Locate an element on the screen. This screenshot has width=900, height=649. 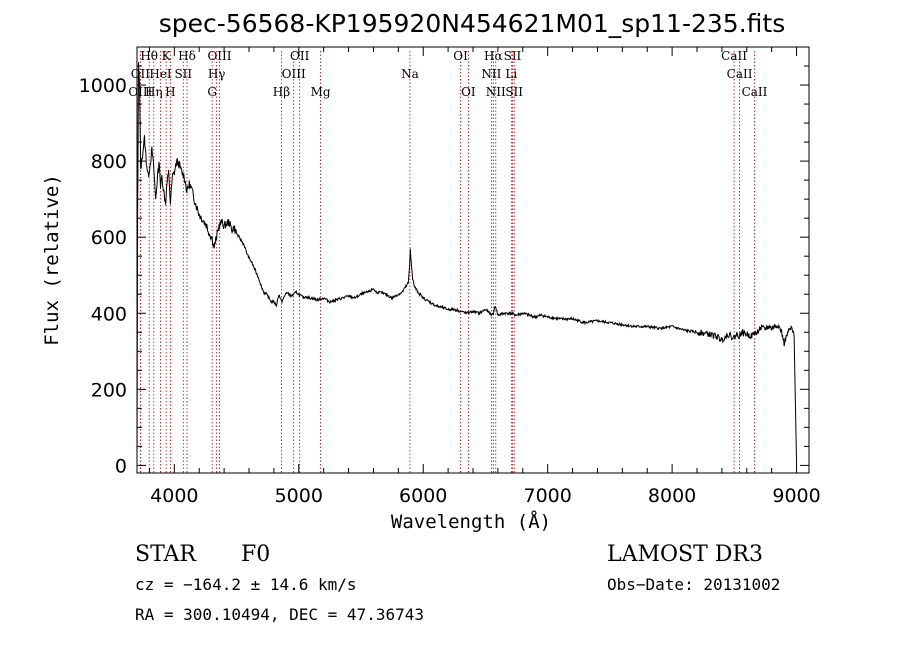
marker-label: K is located at coordinates (167, 56).